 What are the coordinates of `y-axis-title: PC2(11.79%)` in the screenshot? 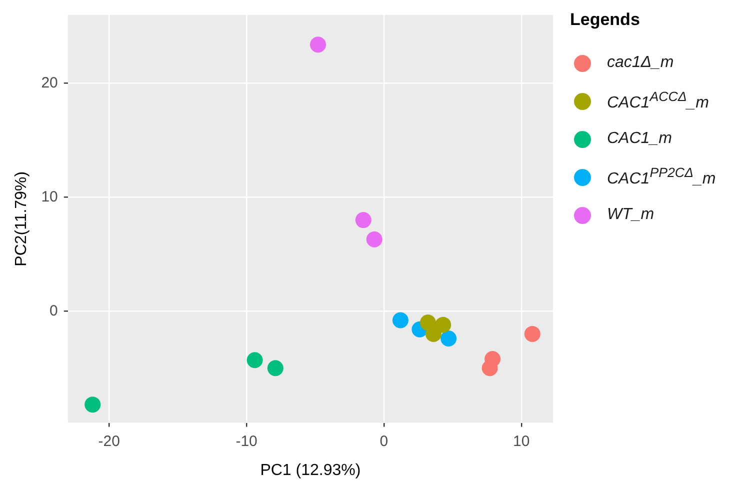 It's located at (21, 218).